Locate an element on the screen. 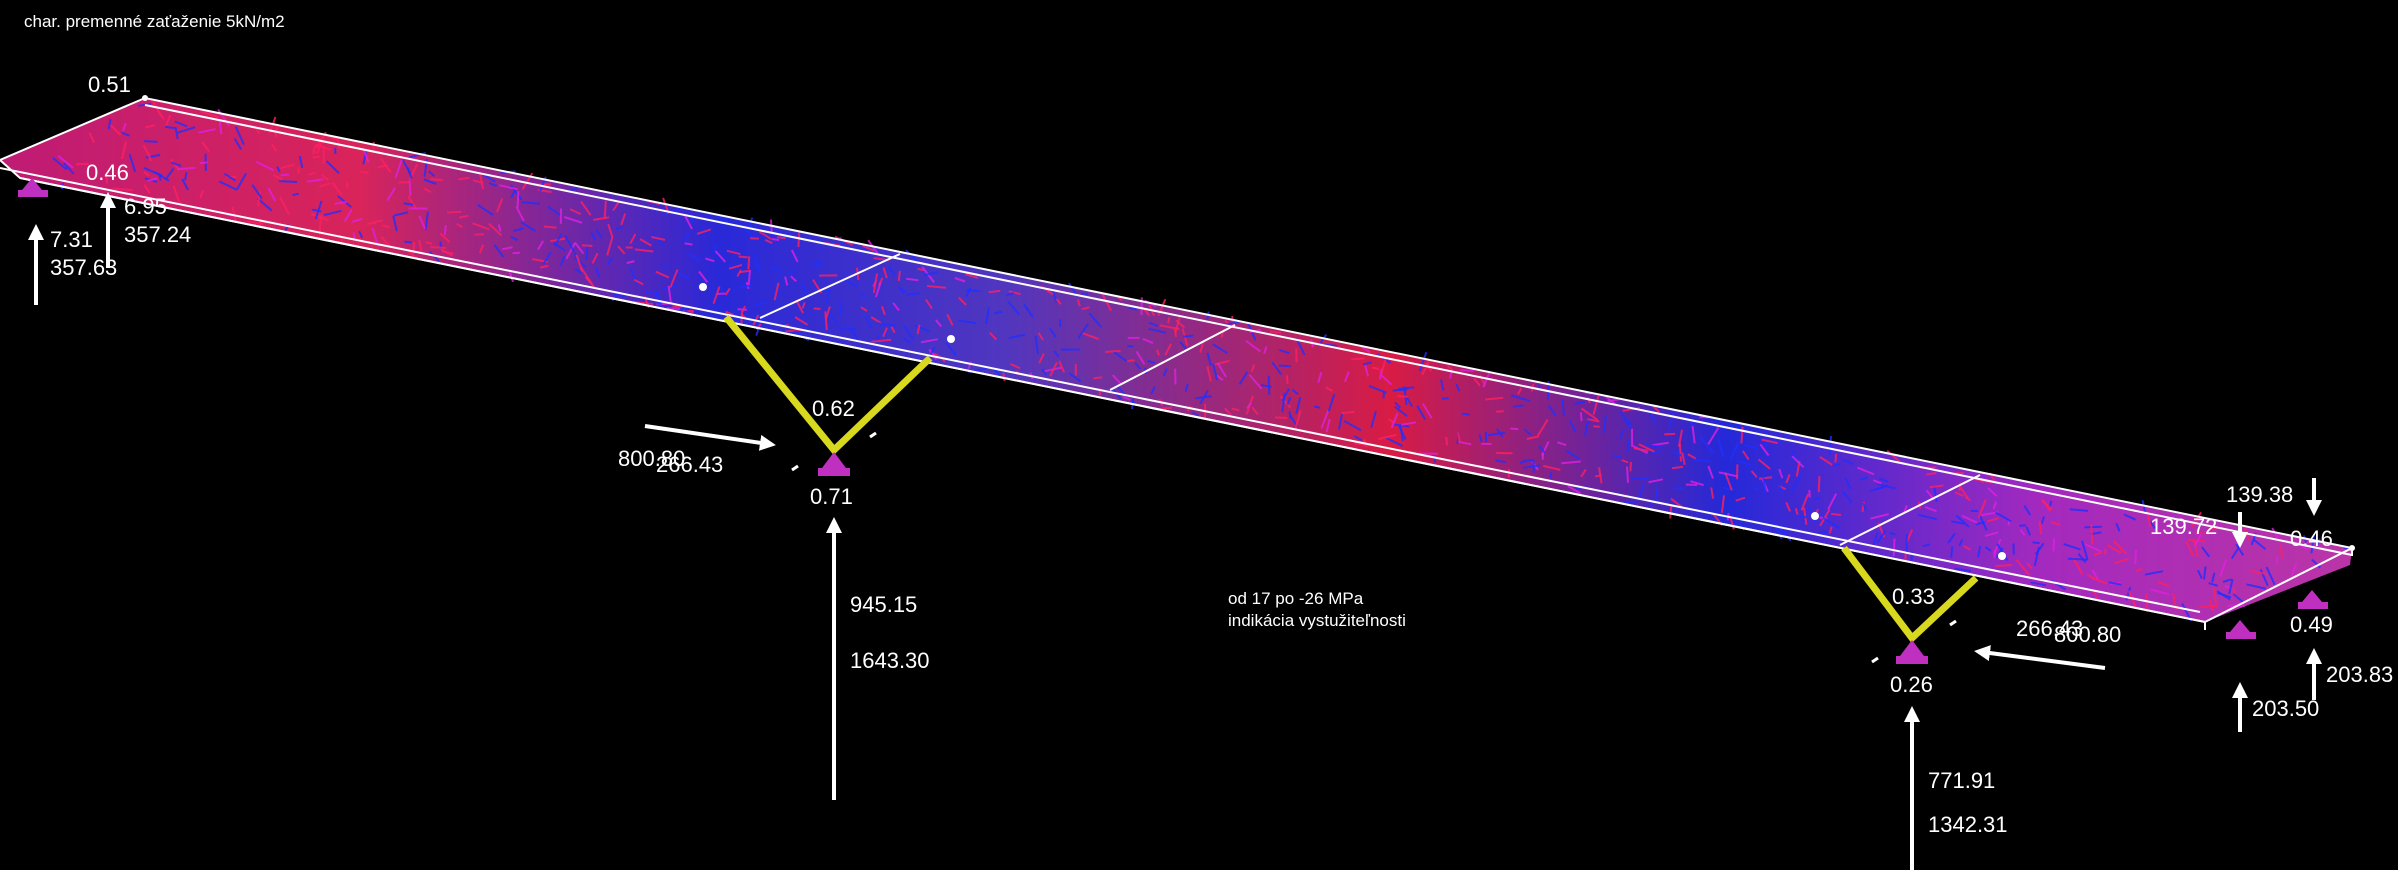  label-col1-v2: 1643.30 is located at coordinates (890, 660).